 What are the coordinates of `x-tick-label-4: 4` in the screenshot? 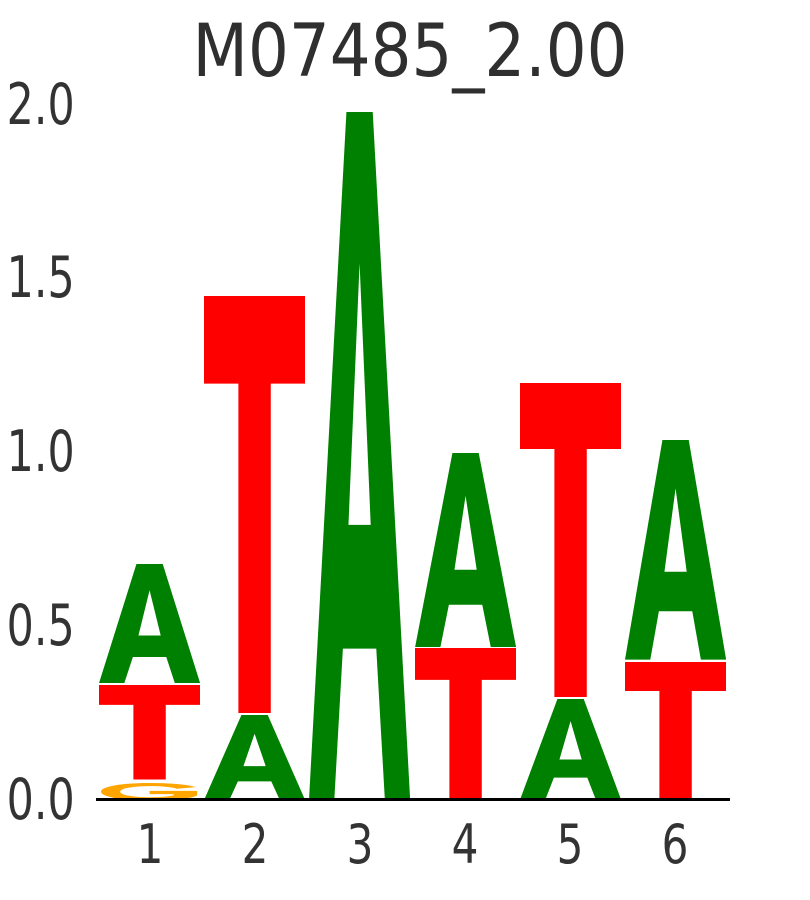 It's located at (465, 844).